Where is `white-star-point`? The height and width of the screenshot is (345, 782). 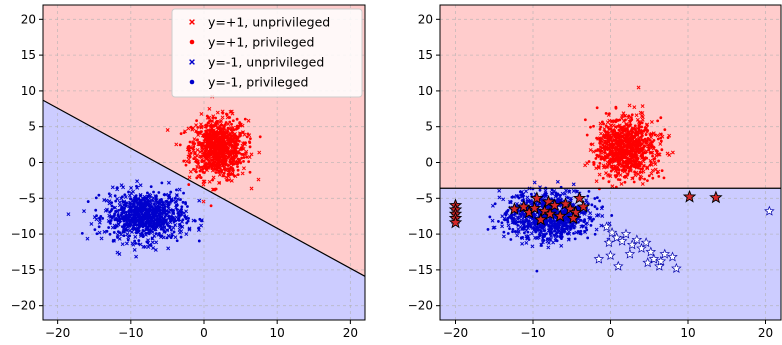 white-star-point is located at coordinates (599, 258).